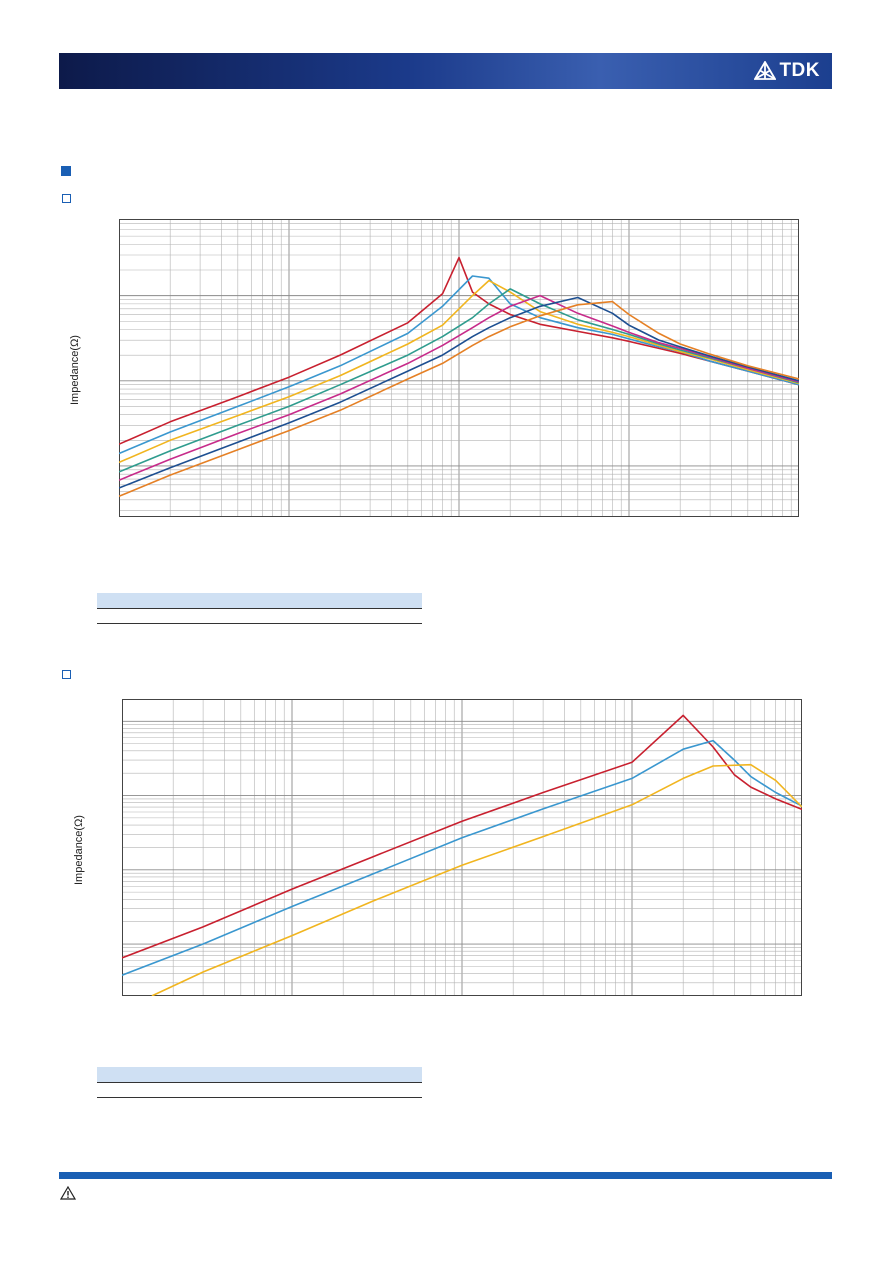  Describe the element at coordinates (259, 608) in the screenshot. I see `legend-table-1-rule` at that location.